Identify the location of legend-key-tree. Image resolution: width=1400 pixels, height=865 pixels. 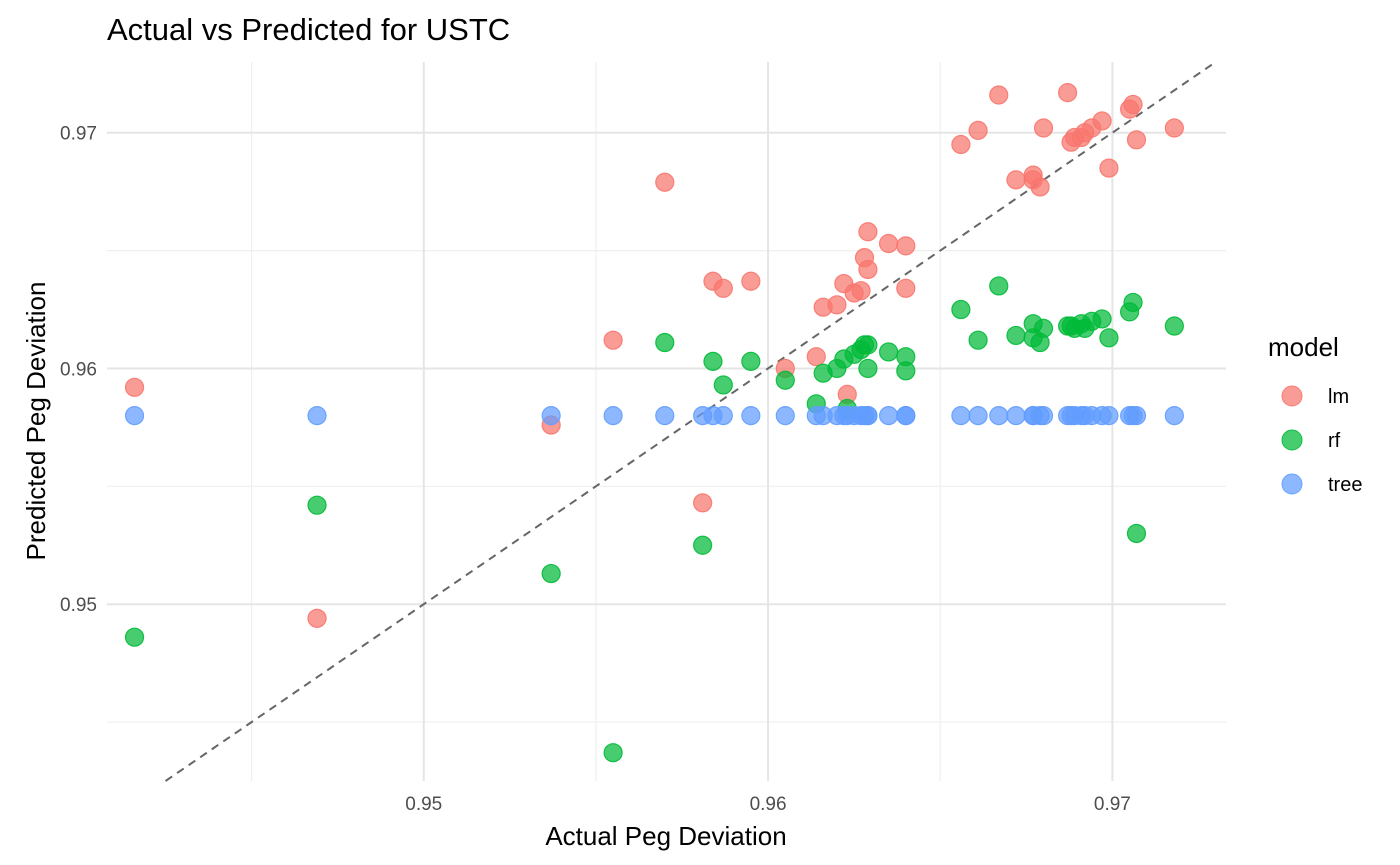
(1292, 484).